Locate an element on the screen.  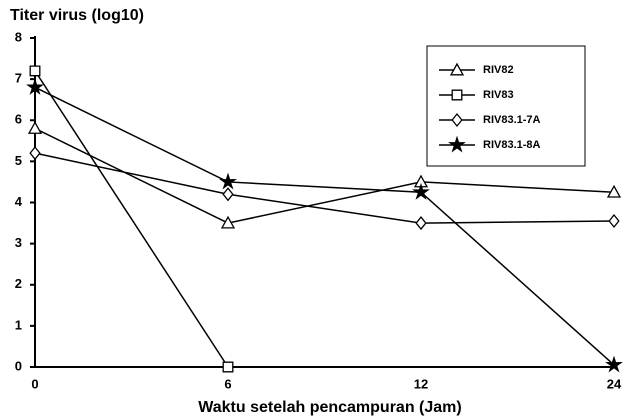
y-tick-label: 4 is located at coordinates (19, 201).